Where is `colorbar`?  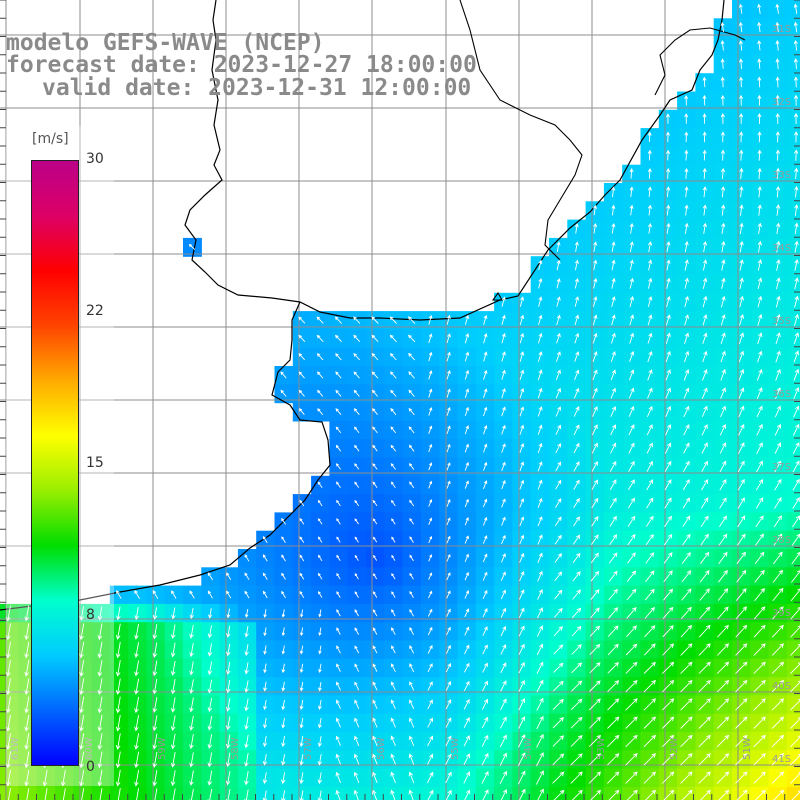 colorbar is located at coordinates (55, 463).